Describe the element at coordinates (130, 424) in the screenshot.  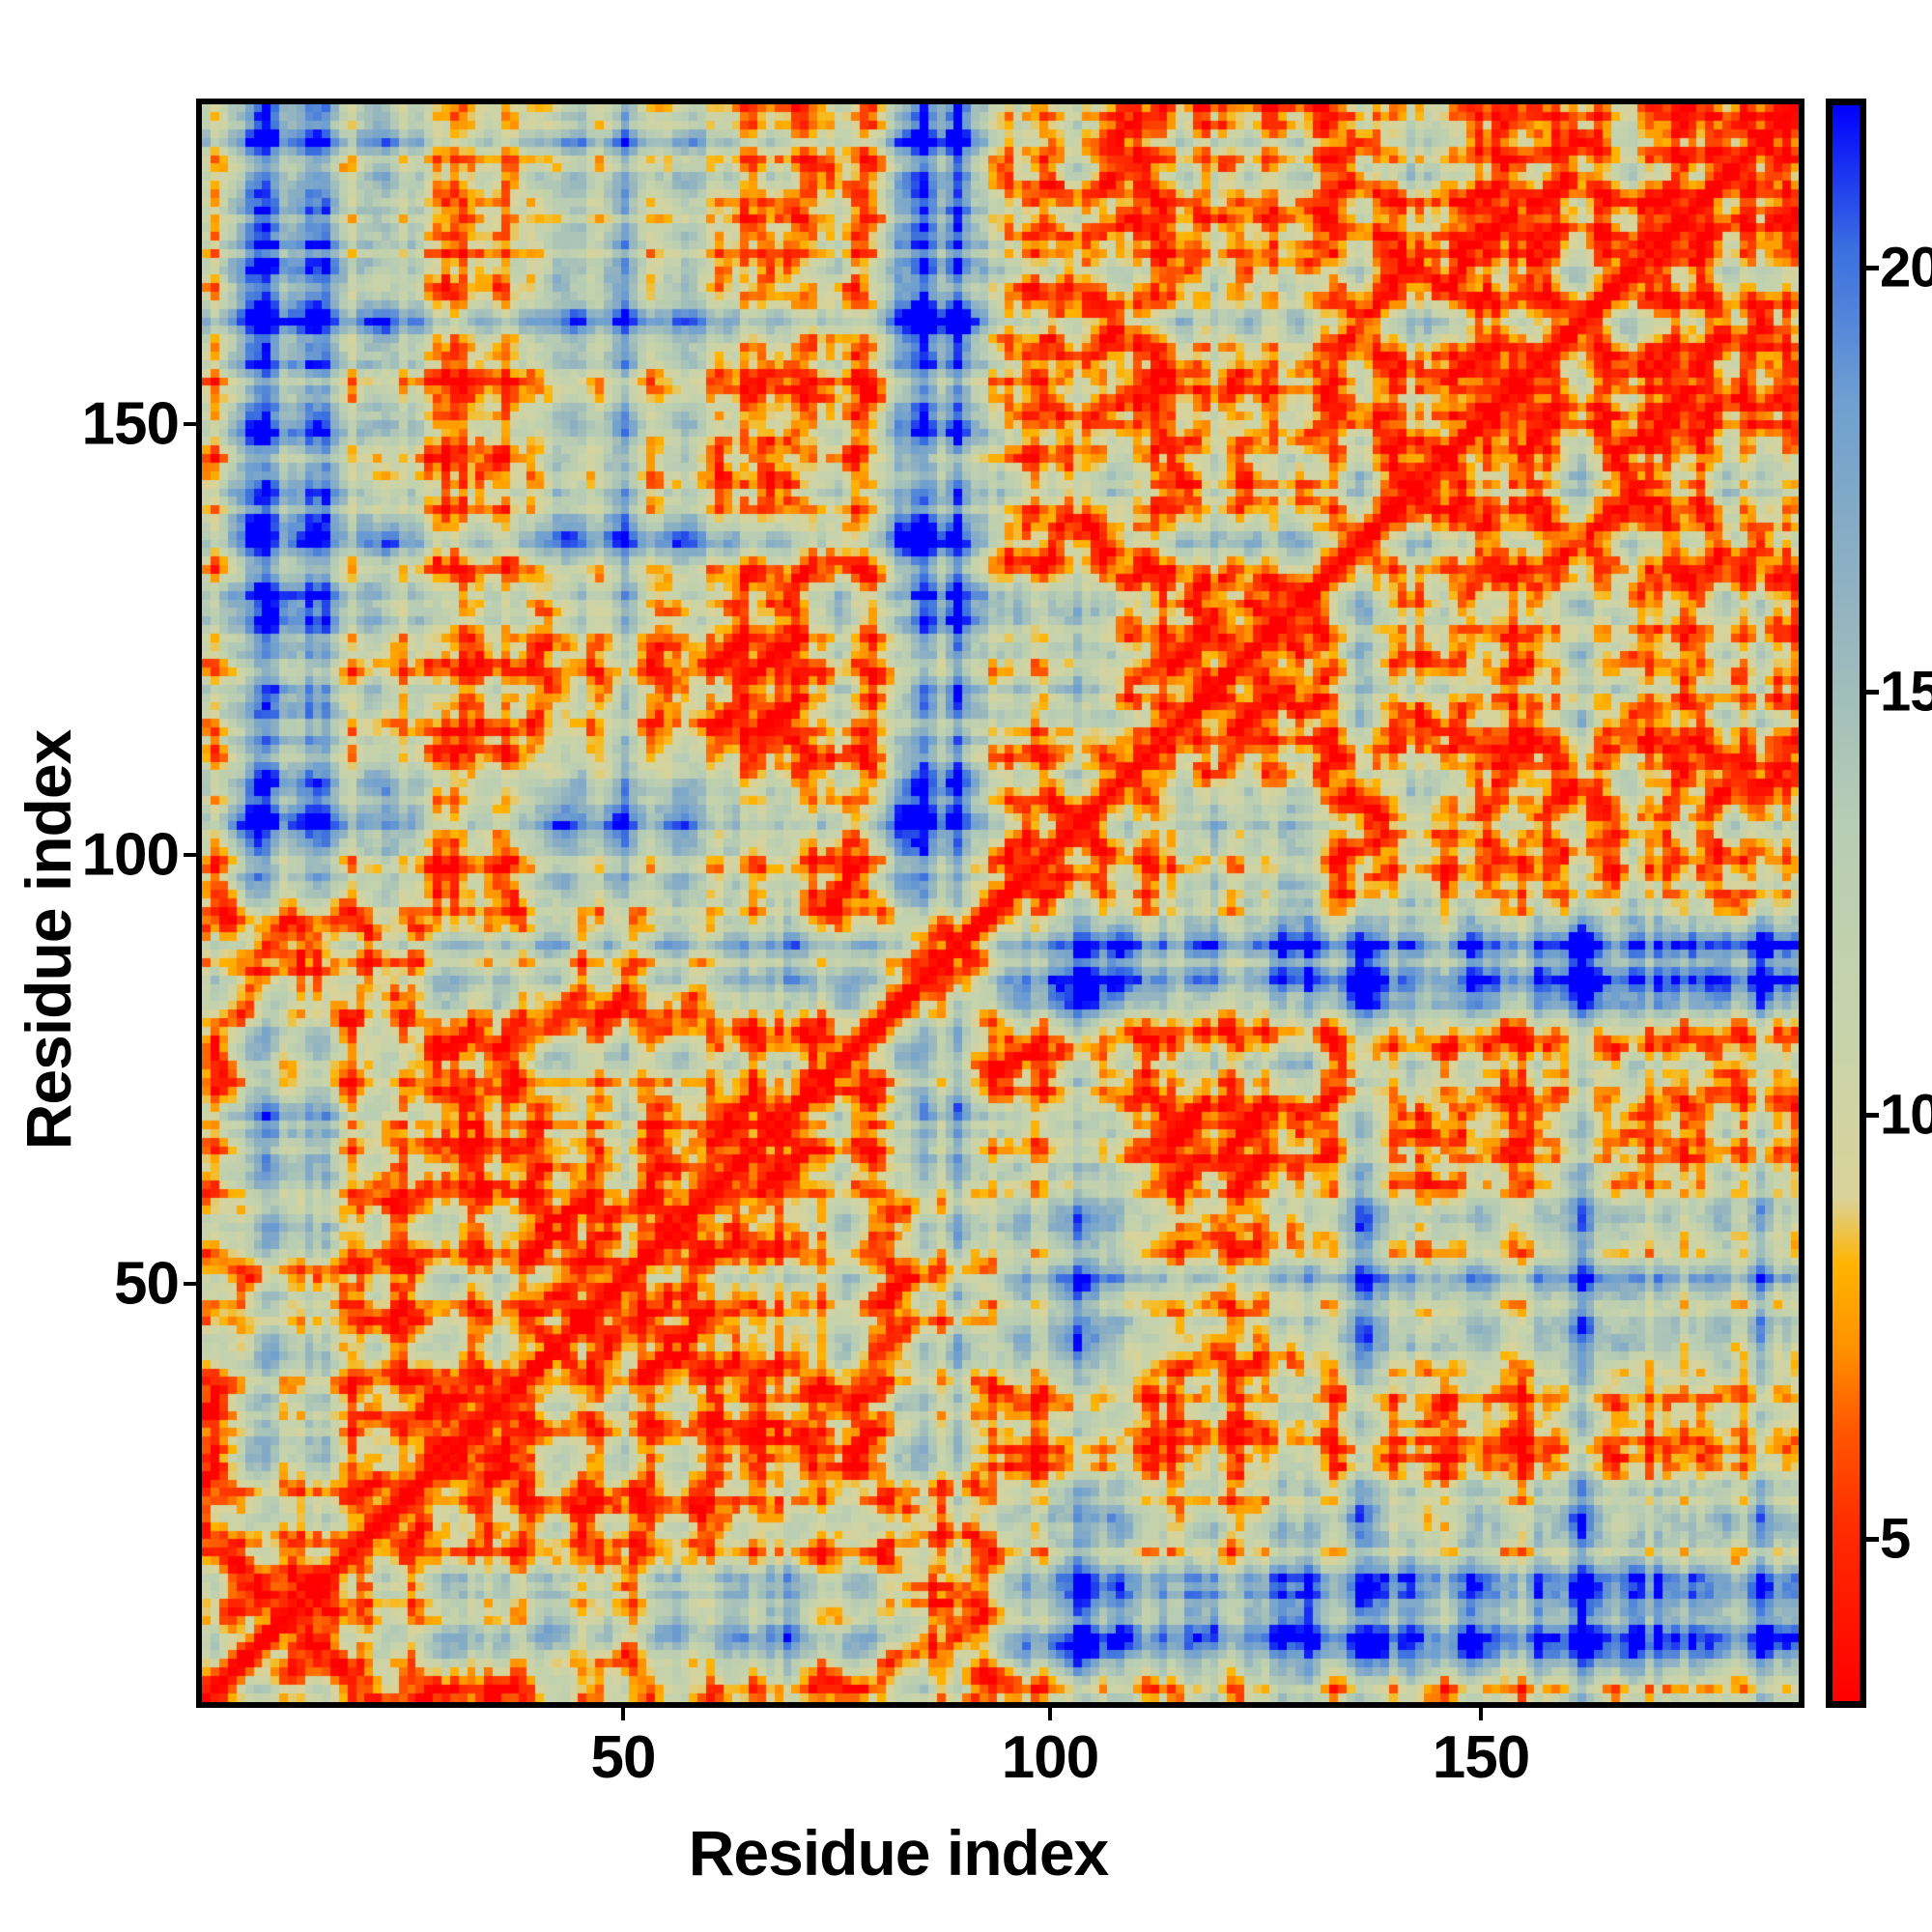
I see `y-ticklabel-150: 150` at that location.